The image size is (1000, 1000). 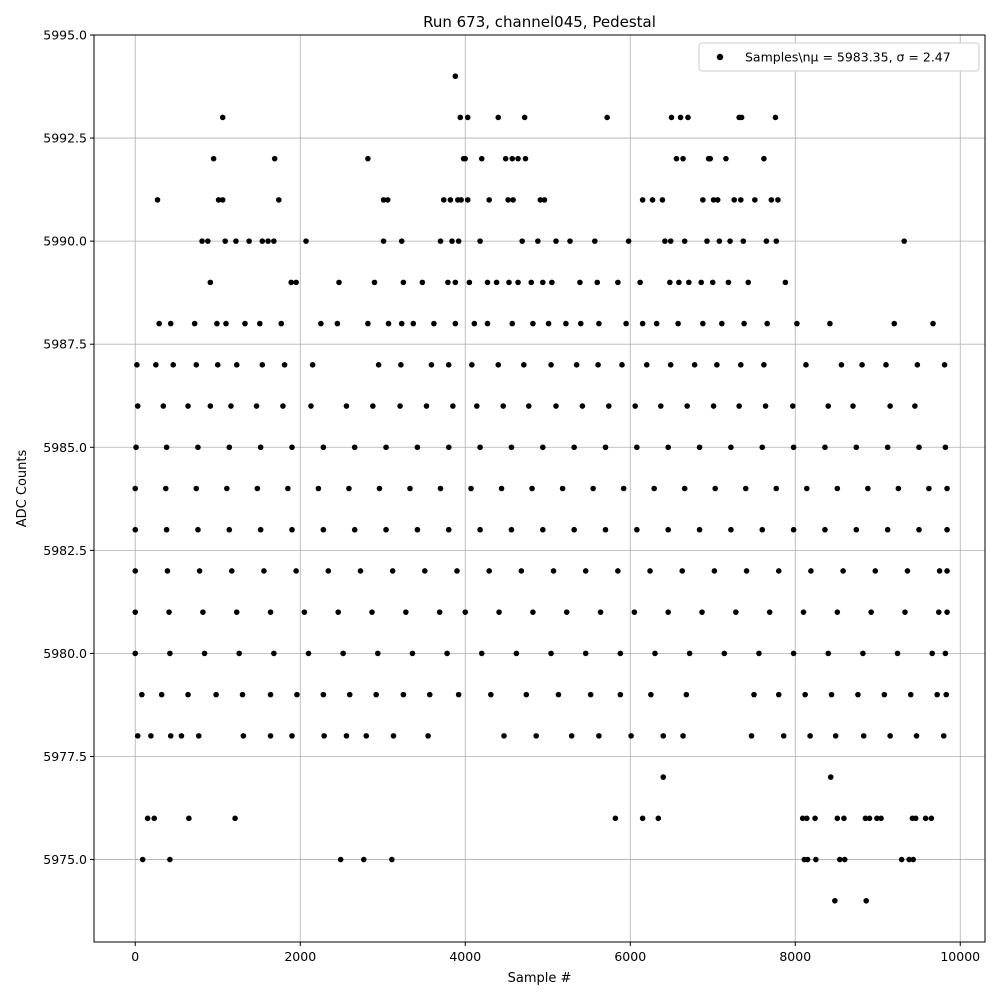 What do you see at coordinates (65, 550) in the screenshot?
I see `y-tick-label: 5982.5` at bounding box center [65, 550].